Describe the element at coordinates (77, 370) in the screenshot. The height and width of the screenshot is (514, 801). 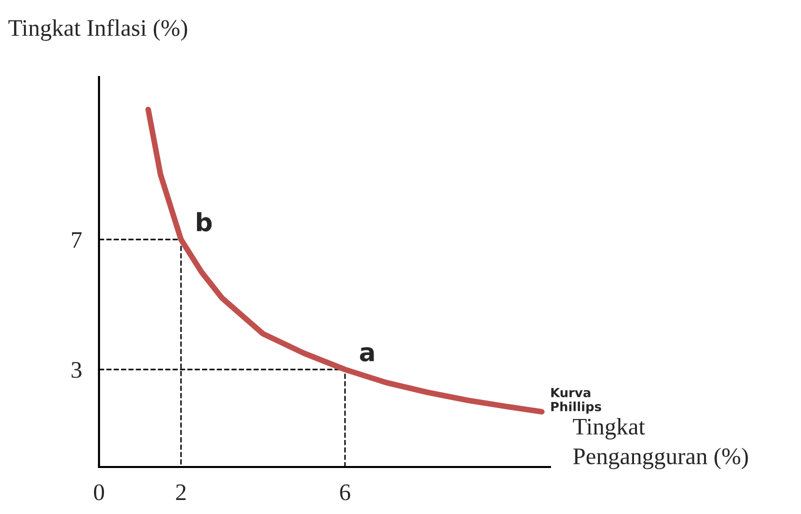
I see `y-tick-label: 3` at that location.